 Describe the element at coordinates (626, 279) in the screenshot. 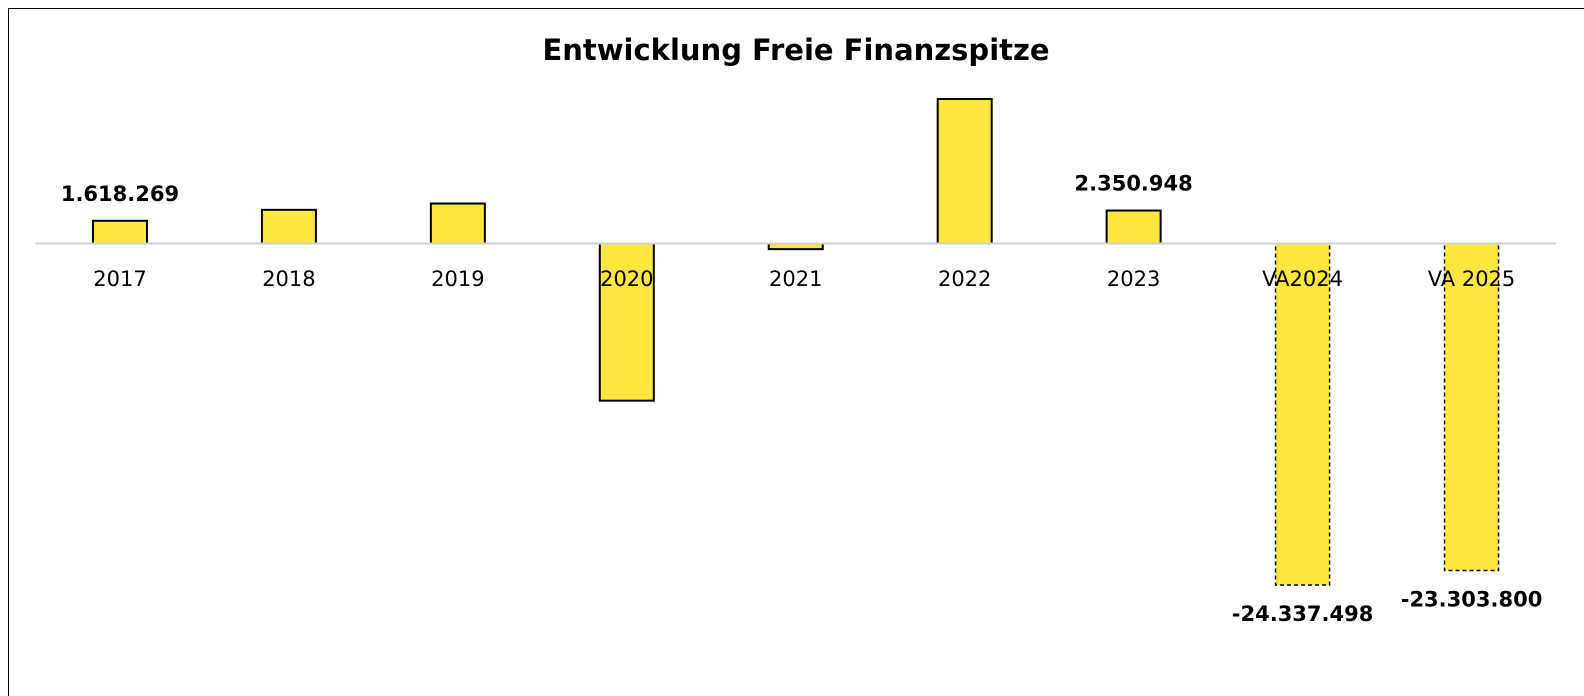

I see `x-tick-label: 2020` at that location.